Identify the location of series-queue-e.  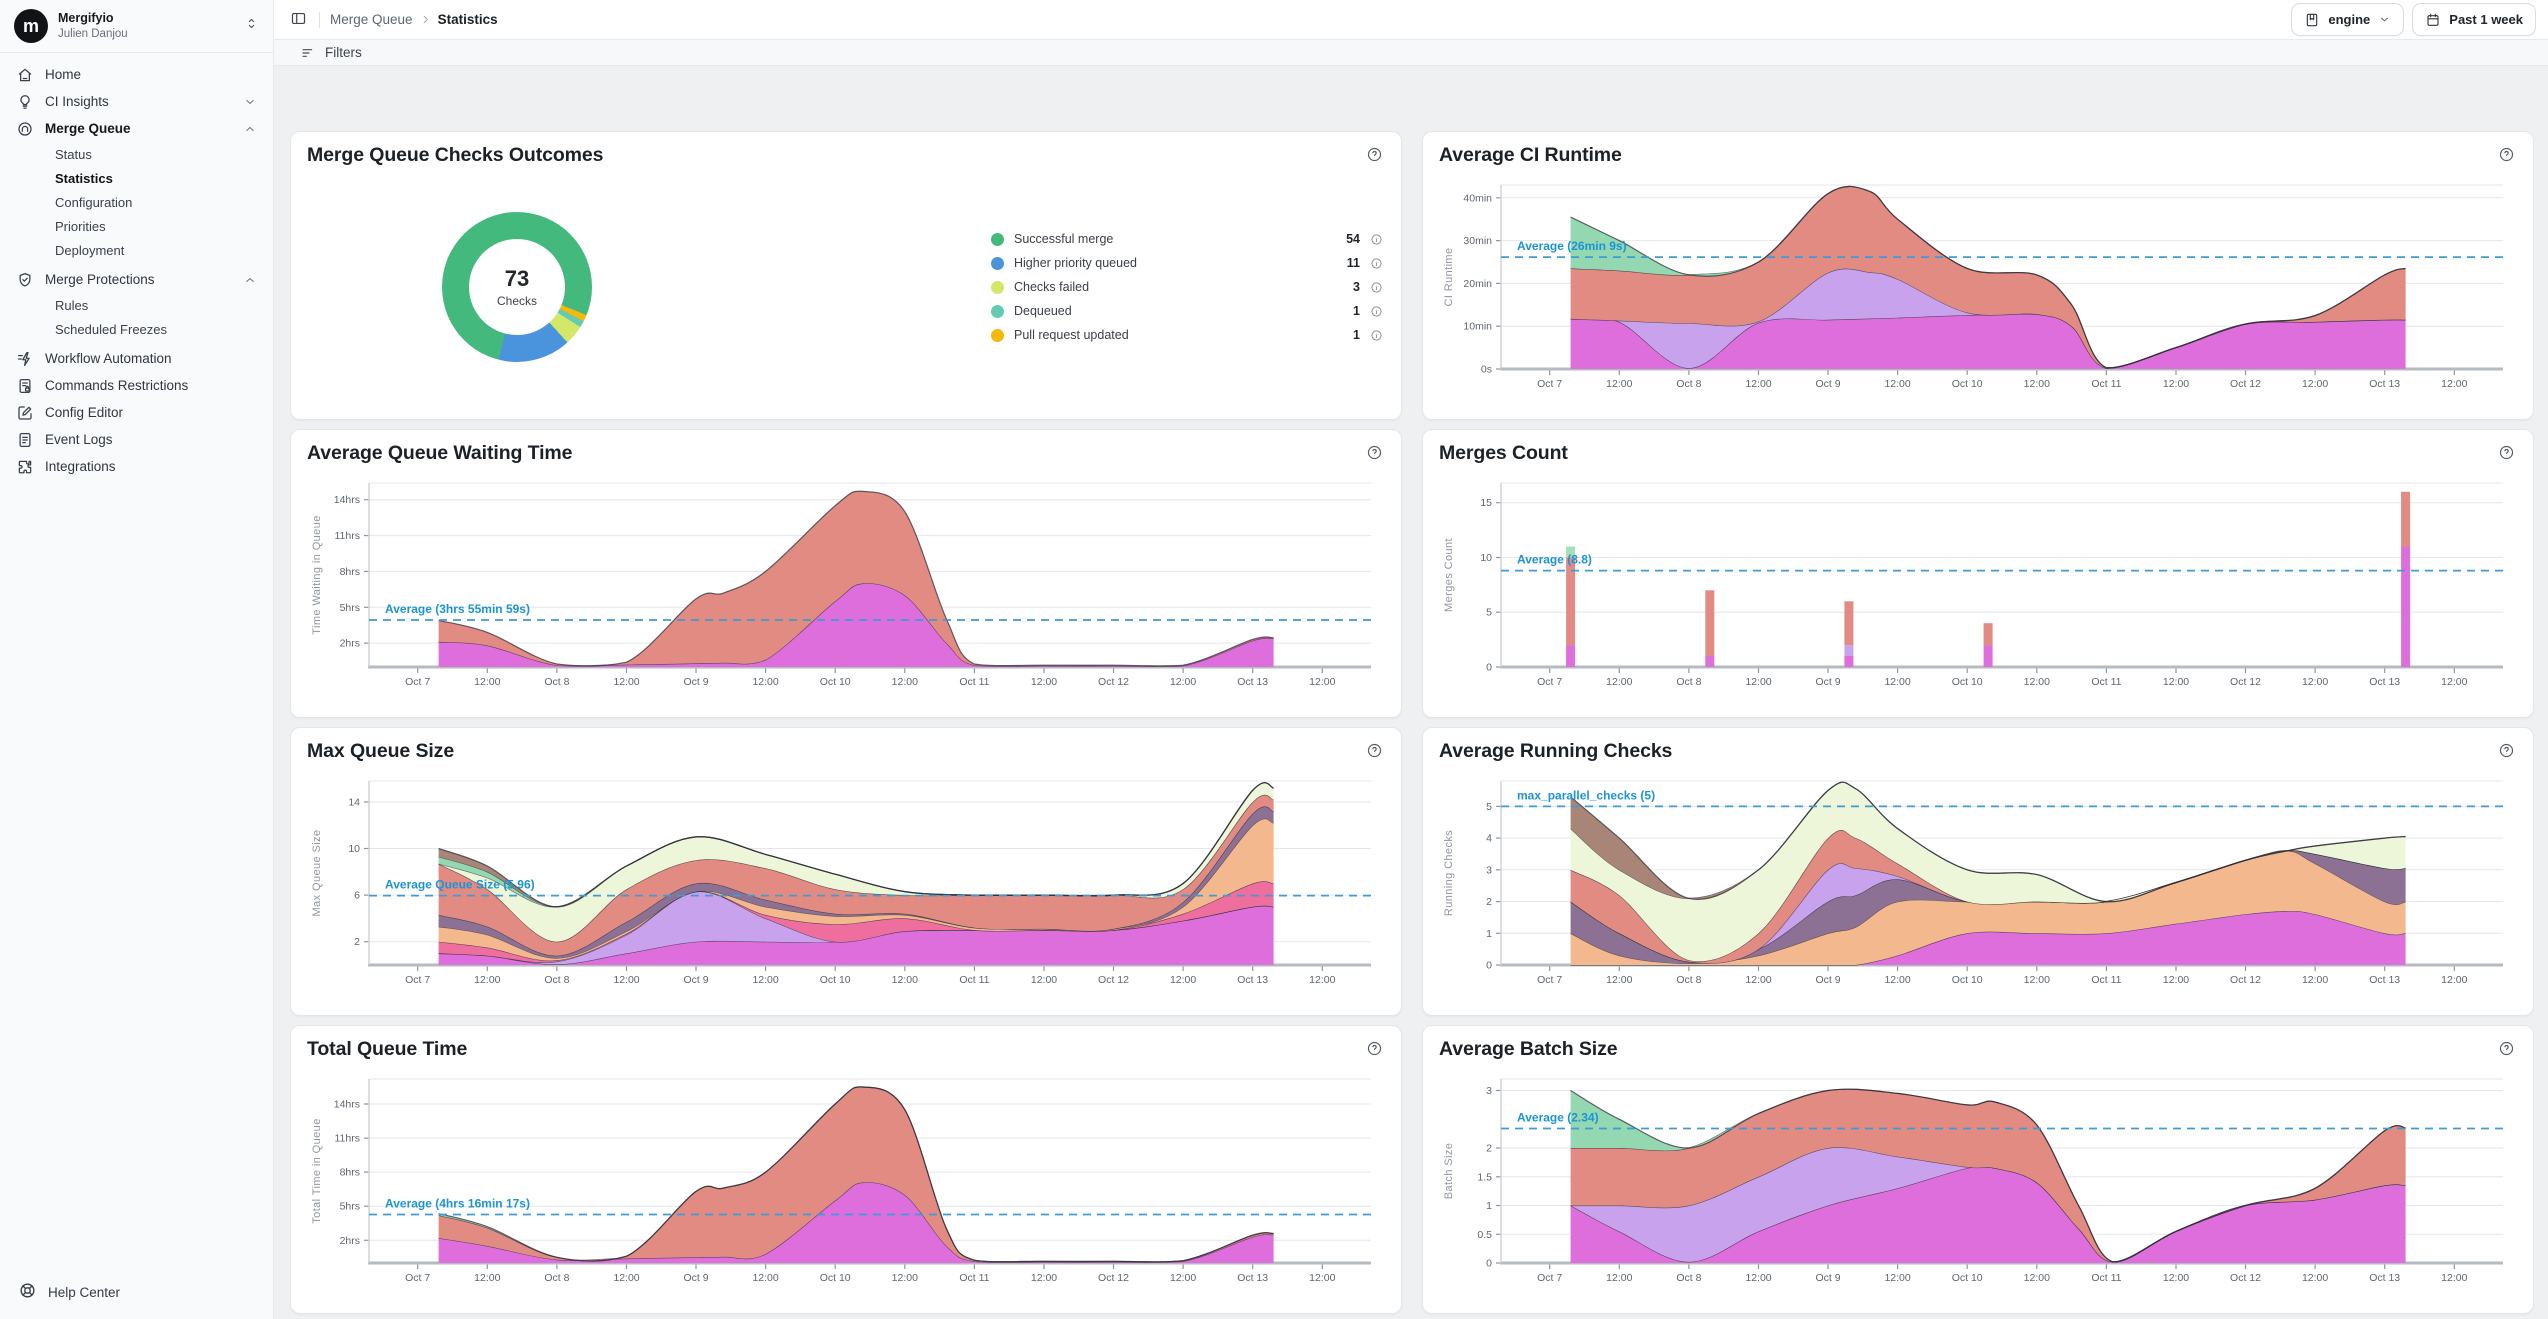
(1988, 897).